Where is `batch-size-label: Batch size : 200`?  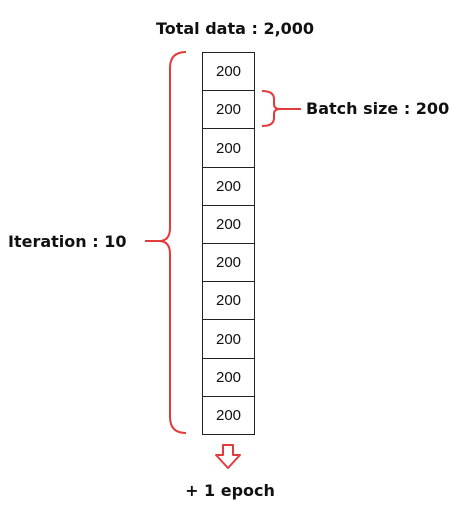
batch-size-label: Batch size : 200 is located at coordinates (378, 108).